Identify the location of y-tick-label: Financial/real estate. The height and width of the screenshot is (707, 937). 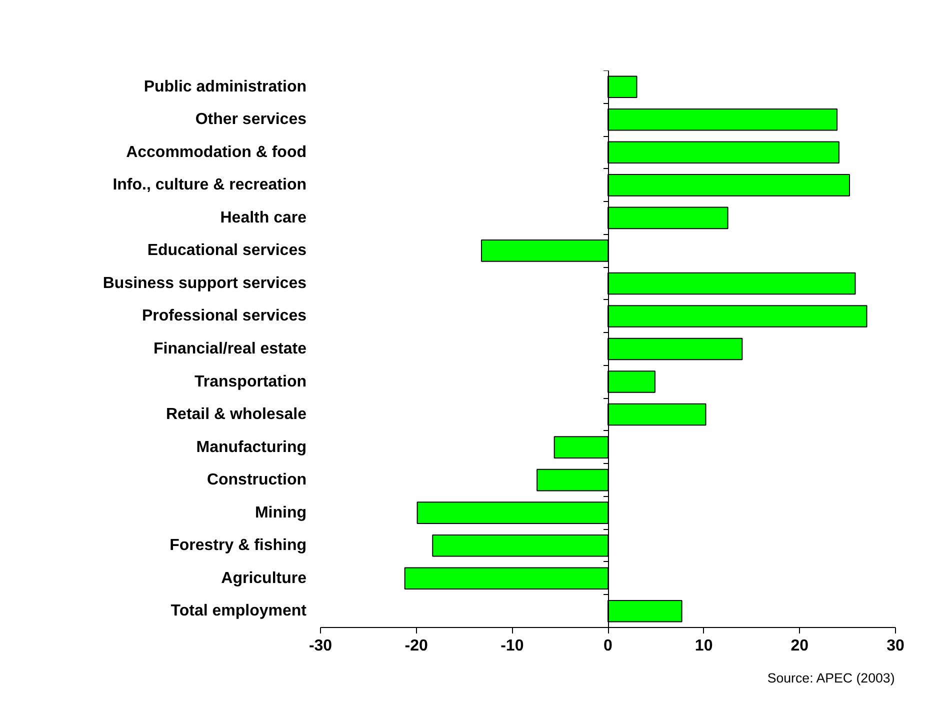
(230, 349).